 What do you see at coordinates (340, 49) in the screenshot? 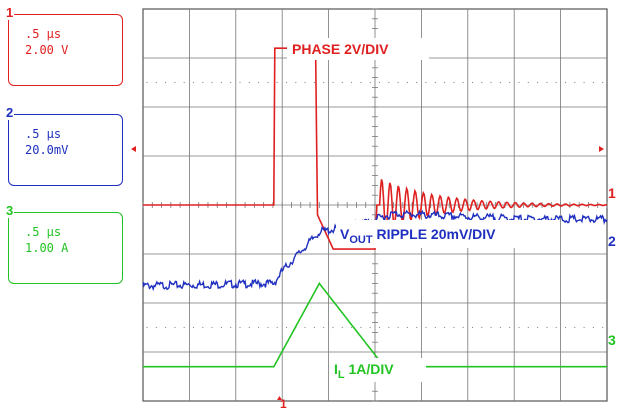
I see `phase-annotation: PHASE 2V/DIV` at bounding box center [340, 49].